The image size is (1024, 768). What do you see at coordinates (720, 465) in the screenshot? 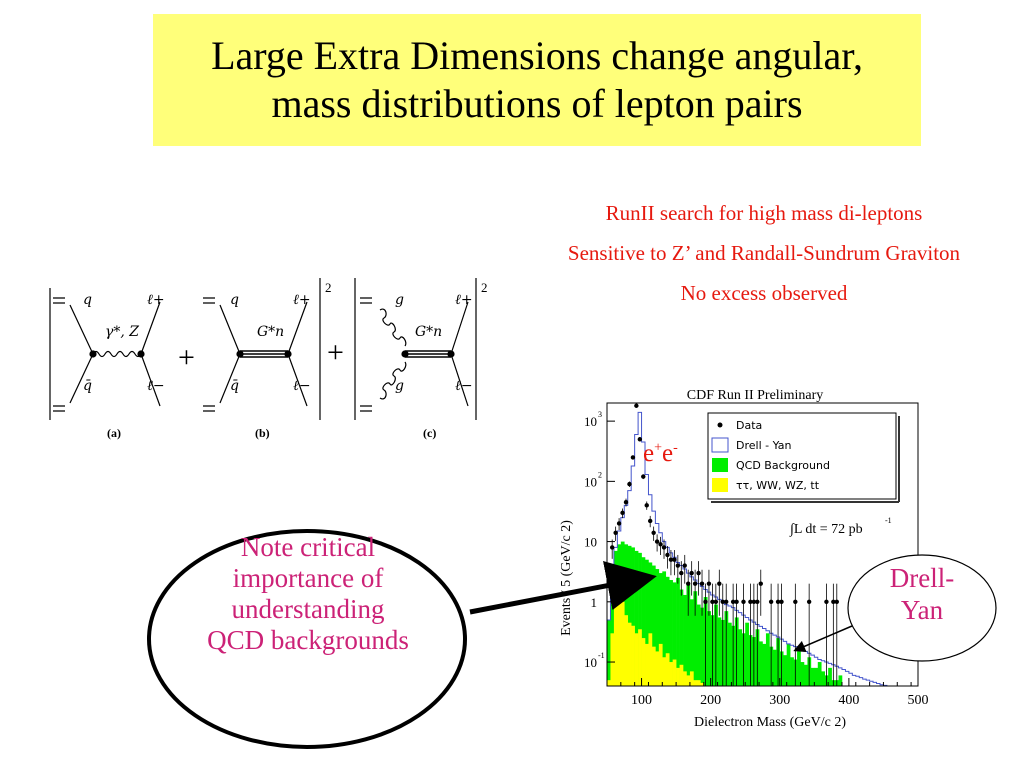
I see `legend-swatch-qcd` at bounding box center [720, 465].